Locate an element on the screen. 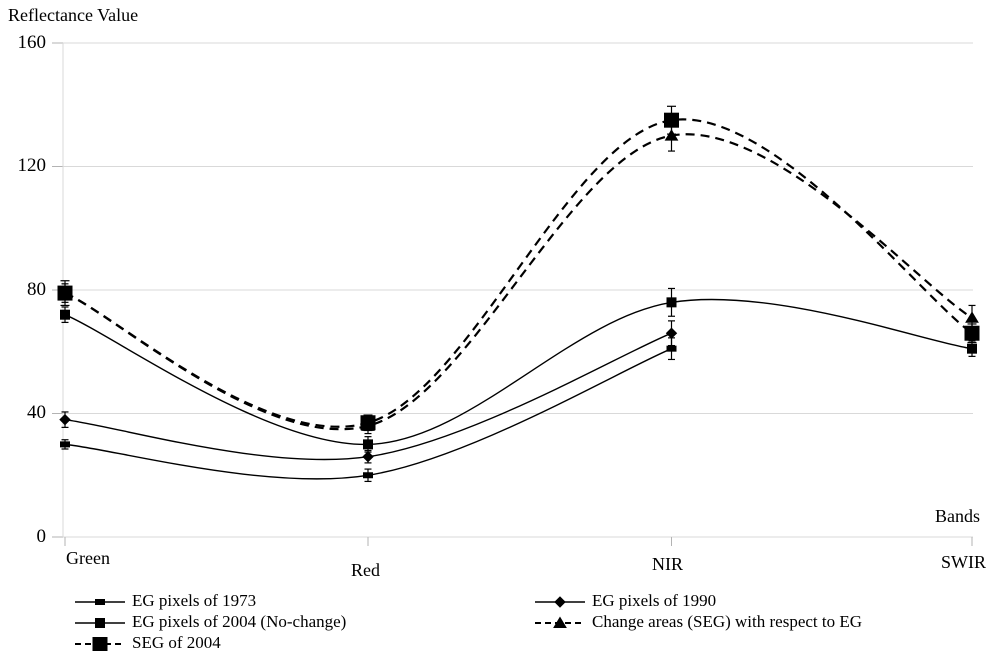  y-tick-label: 80 is located at coordinates (36, 289).